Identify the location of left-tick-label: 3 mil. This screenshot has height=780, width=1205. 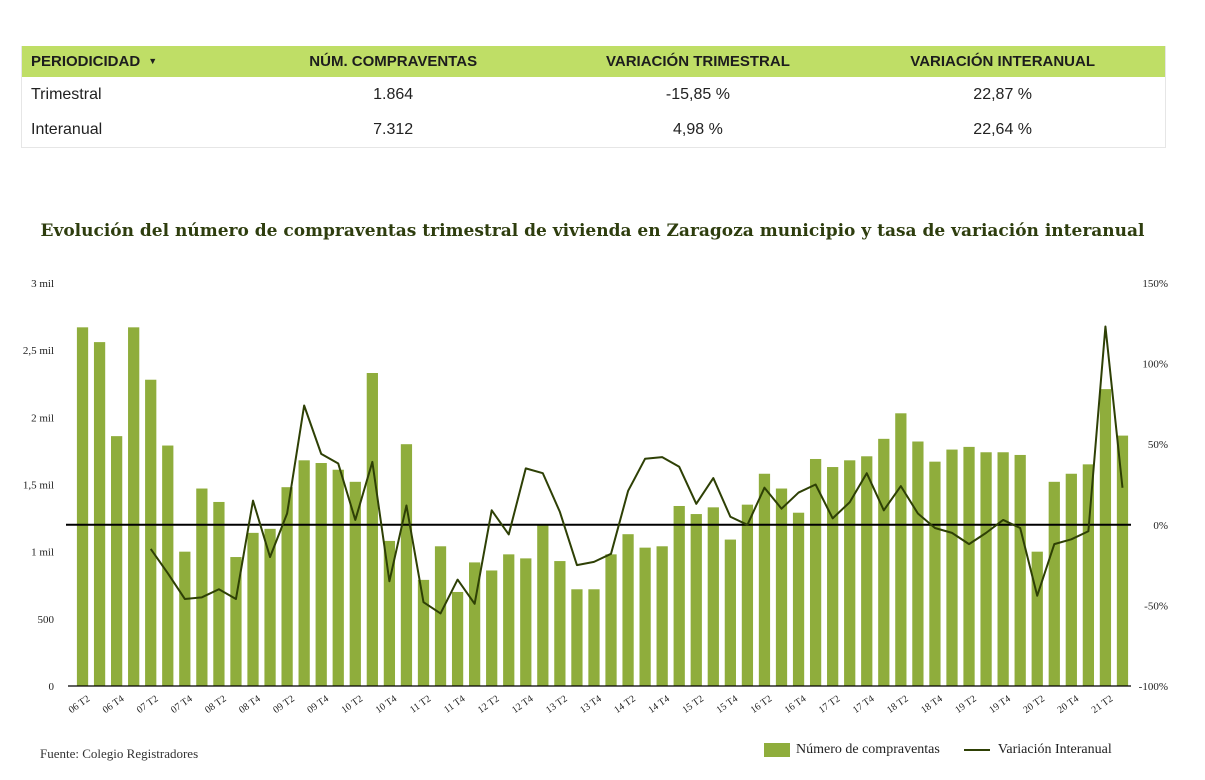
(42, 284).